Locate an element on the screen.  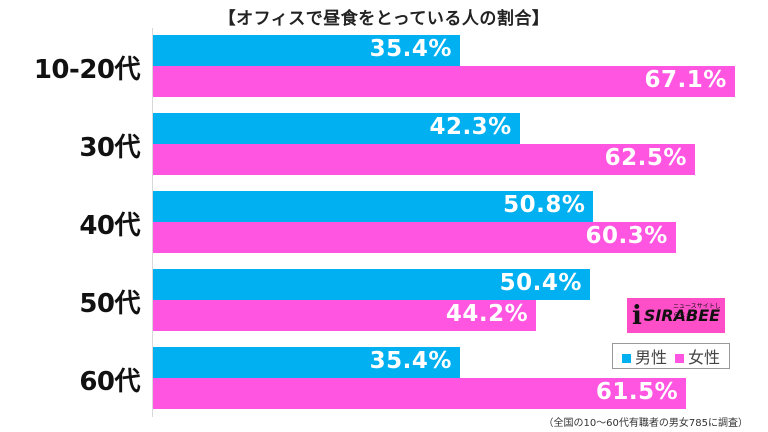
bar-female: 61.5% is located at coordinates (420, 393).